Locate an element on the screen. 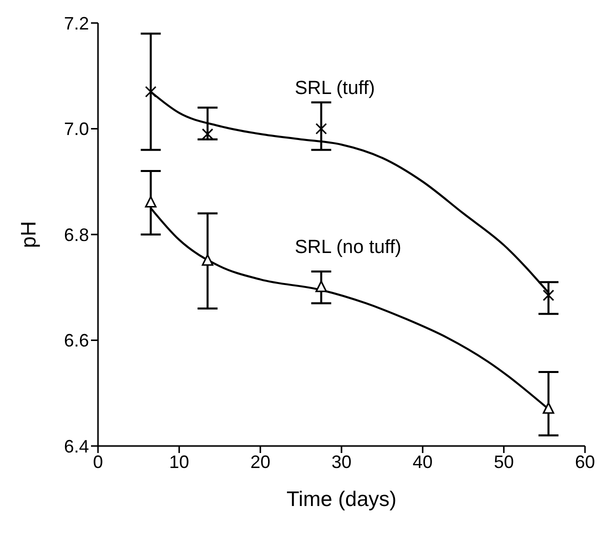  x-tick-label: 10 is located at coordinates (179, 462).